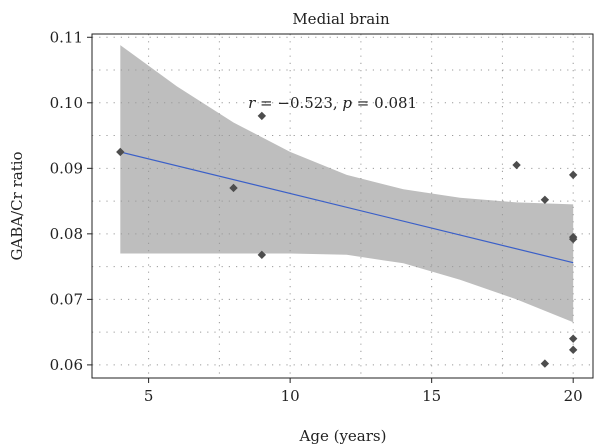 This screenshot has width=594, height=447. Describe the element at coordinates (290, 396) in the screenshot. I see `x-tick-label: 10` at that location.